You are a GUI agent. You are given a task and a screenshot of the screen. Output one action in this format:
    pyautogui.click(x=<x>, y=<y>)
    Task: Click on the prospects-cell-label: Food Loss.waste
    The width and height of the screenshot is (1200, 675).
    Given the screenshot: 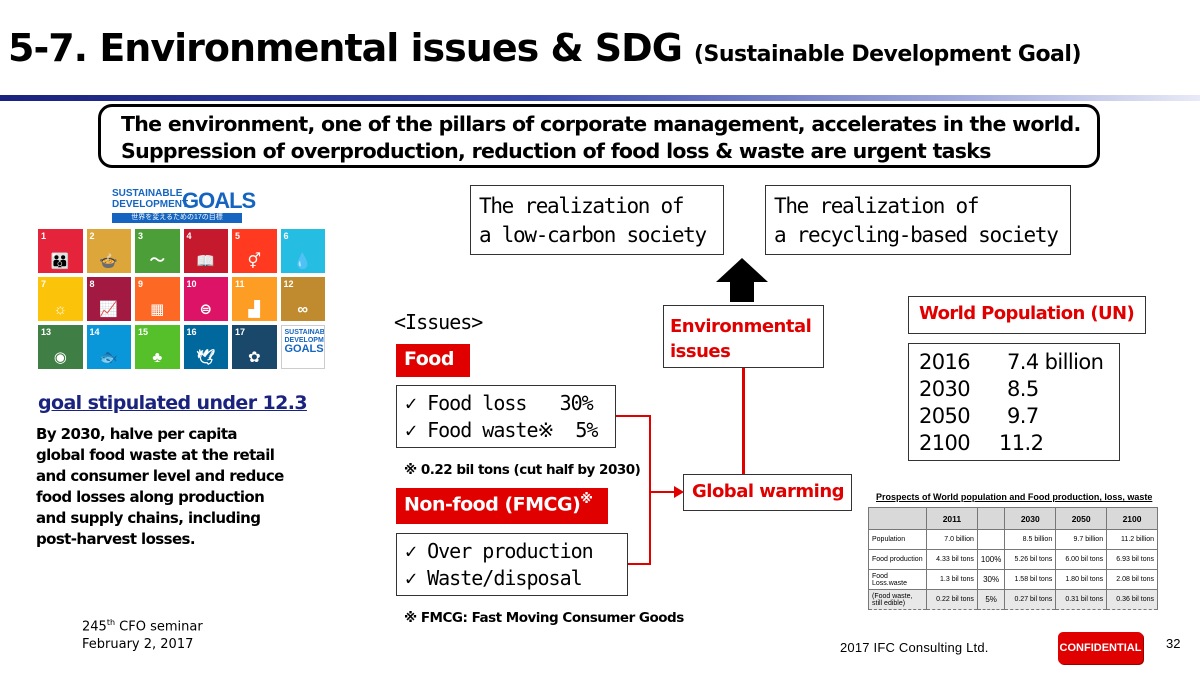 What is the action you would take?
    pyautogui.click(x=897, y=579)
    